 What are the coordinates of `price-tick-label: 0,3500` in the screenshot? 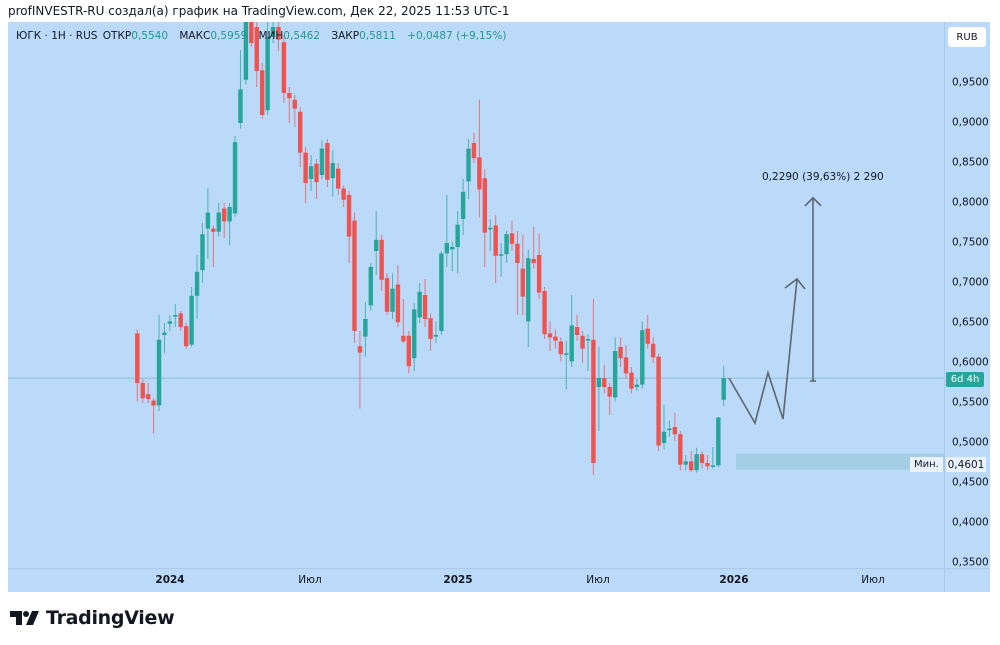 It's located at (970, 562).